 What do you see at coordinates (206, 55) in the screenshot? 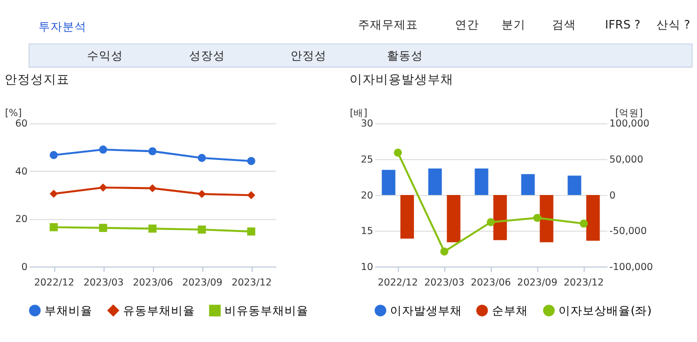
I see `text: 성장성` at bounding box center [206, 55].